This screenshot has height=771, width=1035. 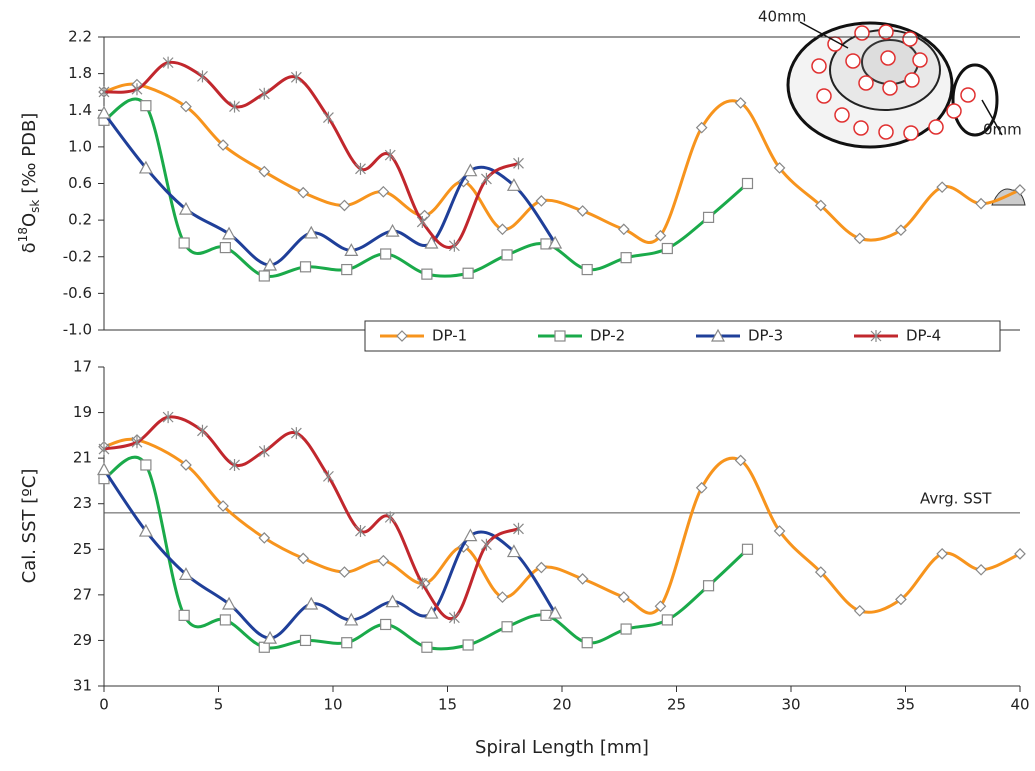 What do you see at coordinates (82, 458) in the screenshot?
I see `y-tick-label: 21` at bounding box center [82, 458].